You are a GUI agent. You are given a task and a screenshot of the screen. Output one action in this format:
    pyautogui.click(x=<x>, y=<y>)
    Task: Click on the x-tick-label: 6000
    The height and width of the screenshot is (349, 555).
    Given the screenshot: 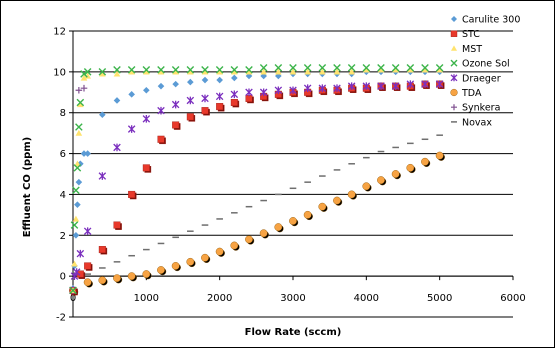 What is the action you would take?
    pyautogui.click(x=512, y=298)
    